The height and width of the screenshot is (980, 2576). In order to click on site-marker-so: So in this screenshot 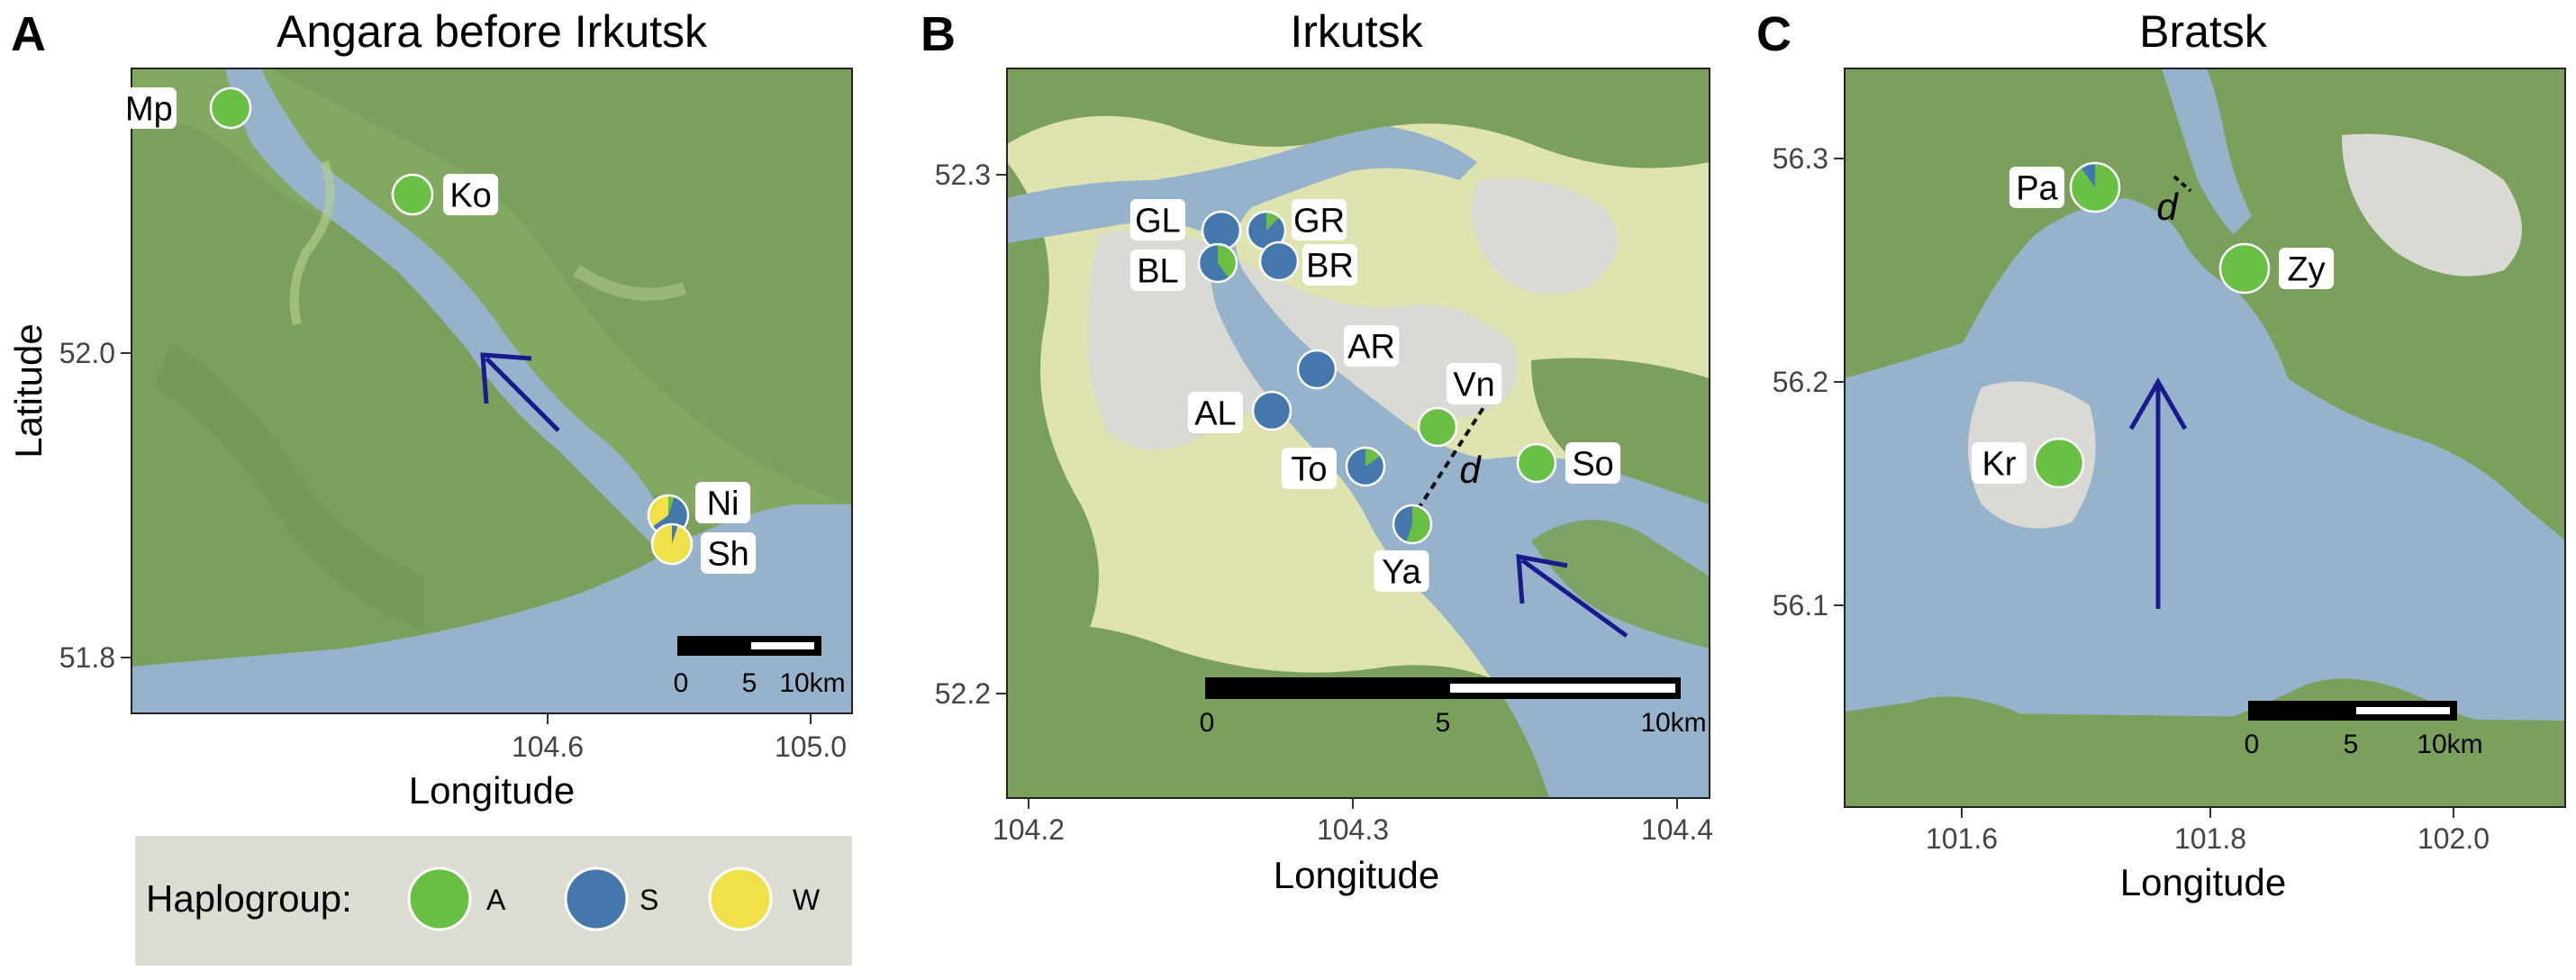, I will do `click(1569, 463)`.